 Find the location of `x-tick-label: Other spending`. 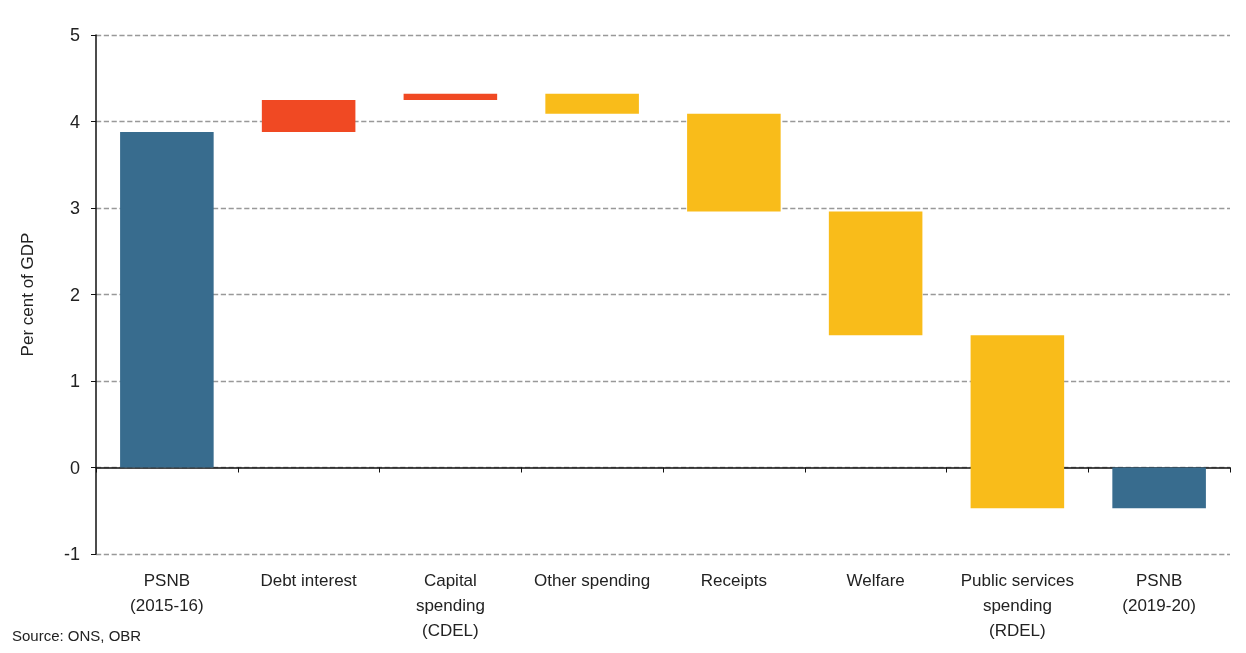

x-tick-label: Other spending is located at coordinates (592, 580).